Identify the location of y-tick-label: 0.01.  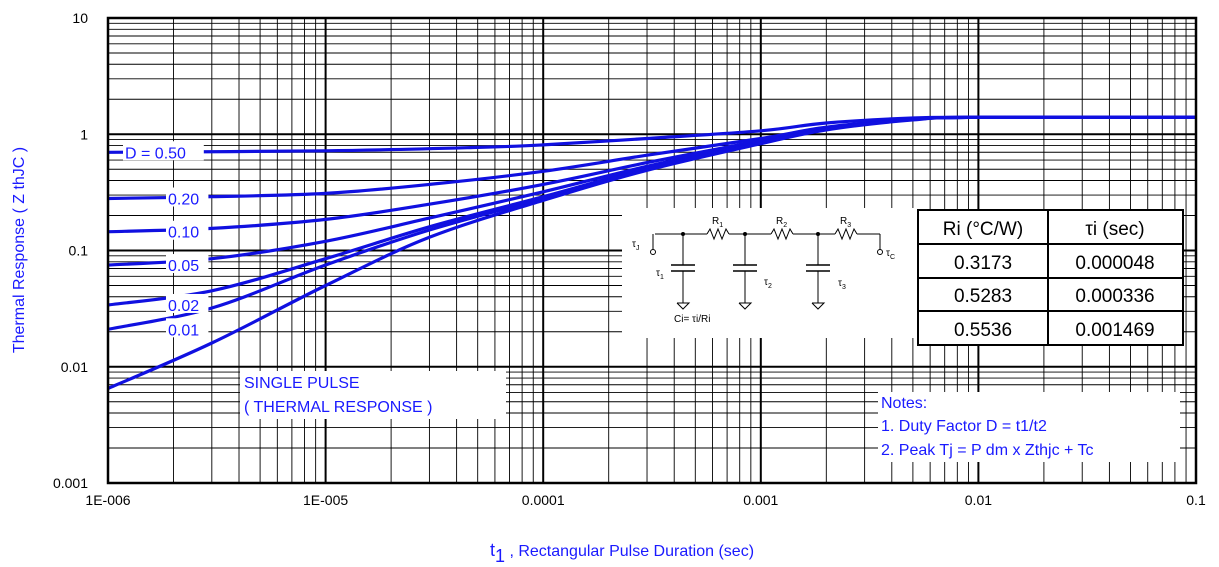
(74, 367).